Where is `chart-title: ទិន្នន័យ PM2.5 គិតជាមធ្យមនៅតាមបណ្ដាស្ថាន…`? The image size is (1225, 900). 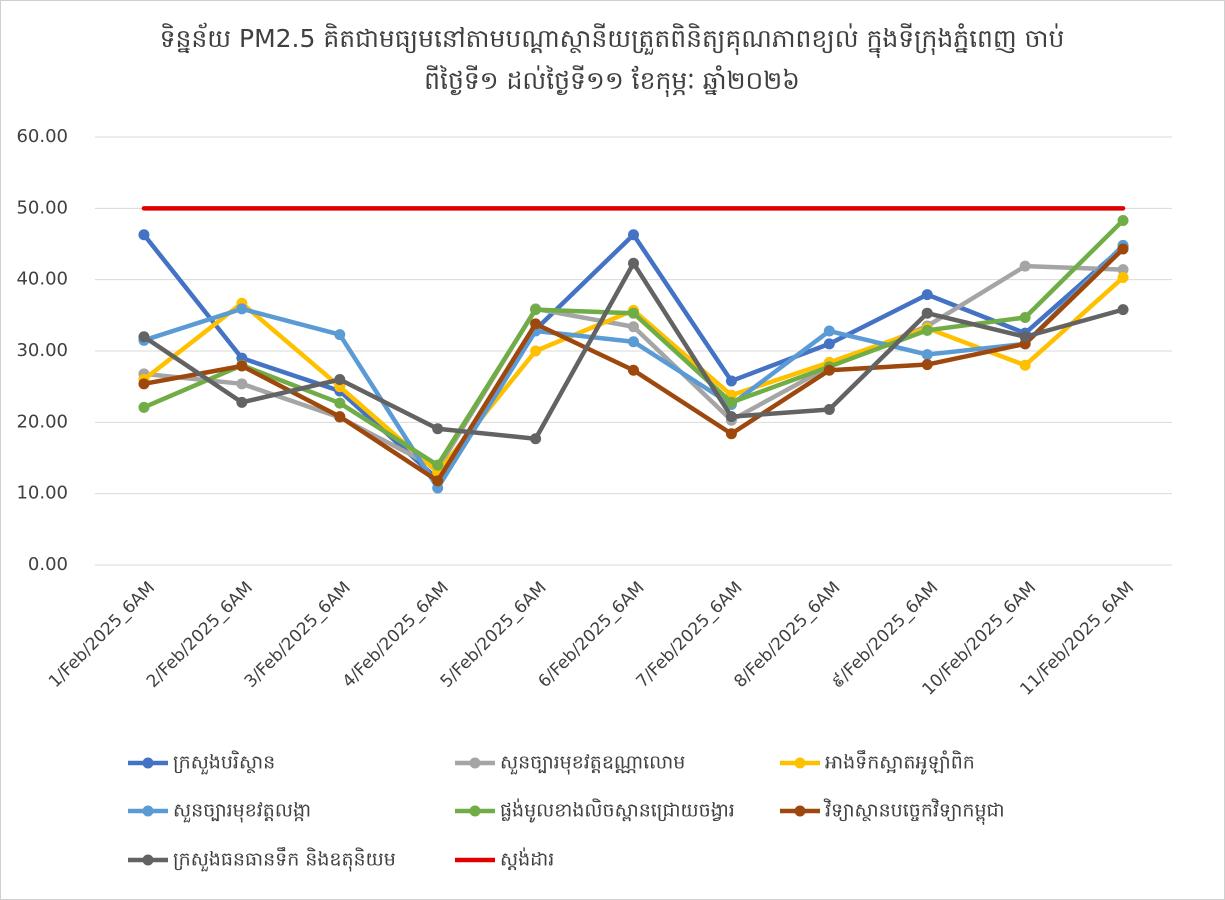 chart-title: ទិន្នន័យ PM2.5 គិតជាមធ្យមនៅតាមបណ្ដាស្ថាន… is located at coordinates (612, 40).